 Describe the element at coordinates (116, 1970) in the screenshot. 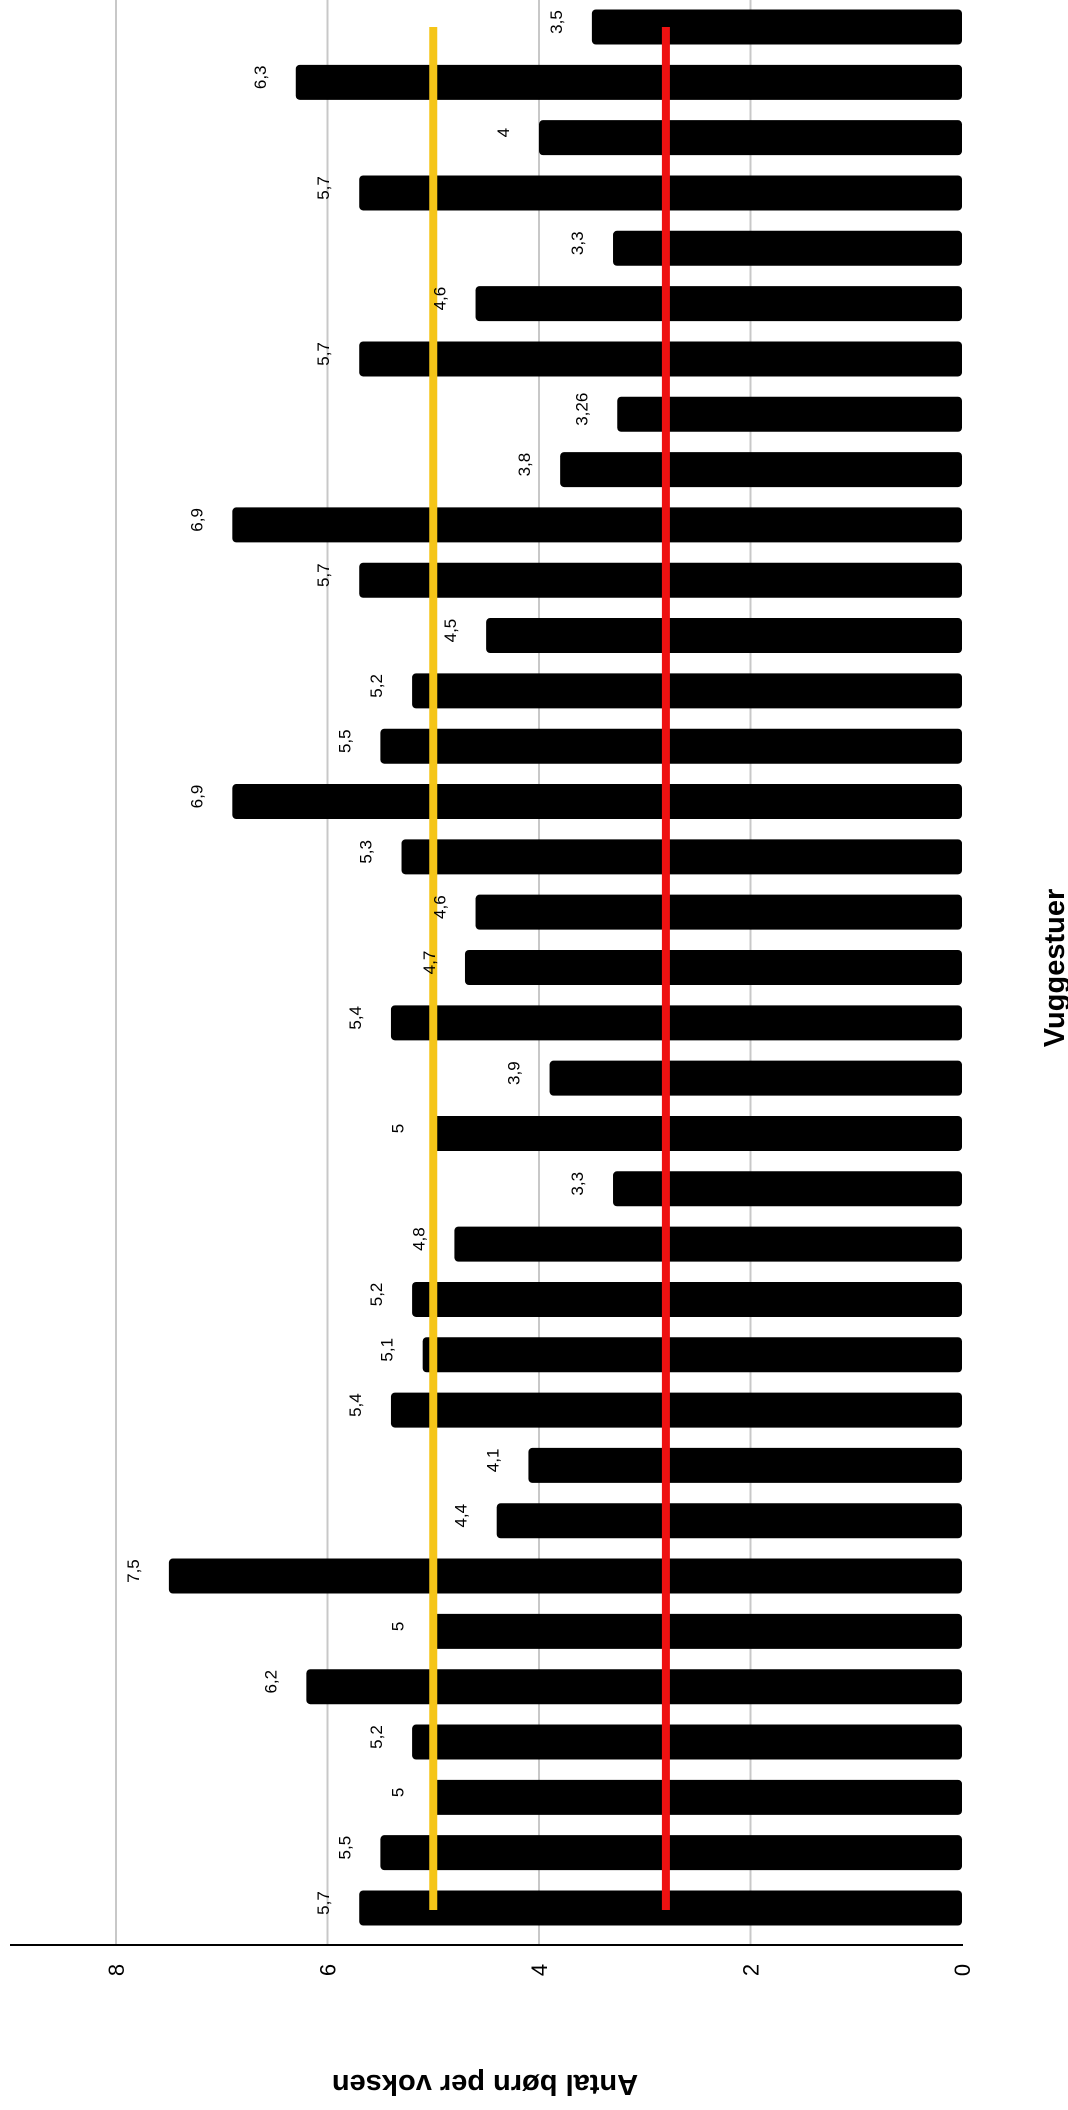

I see `tick-label: 8` at that location.